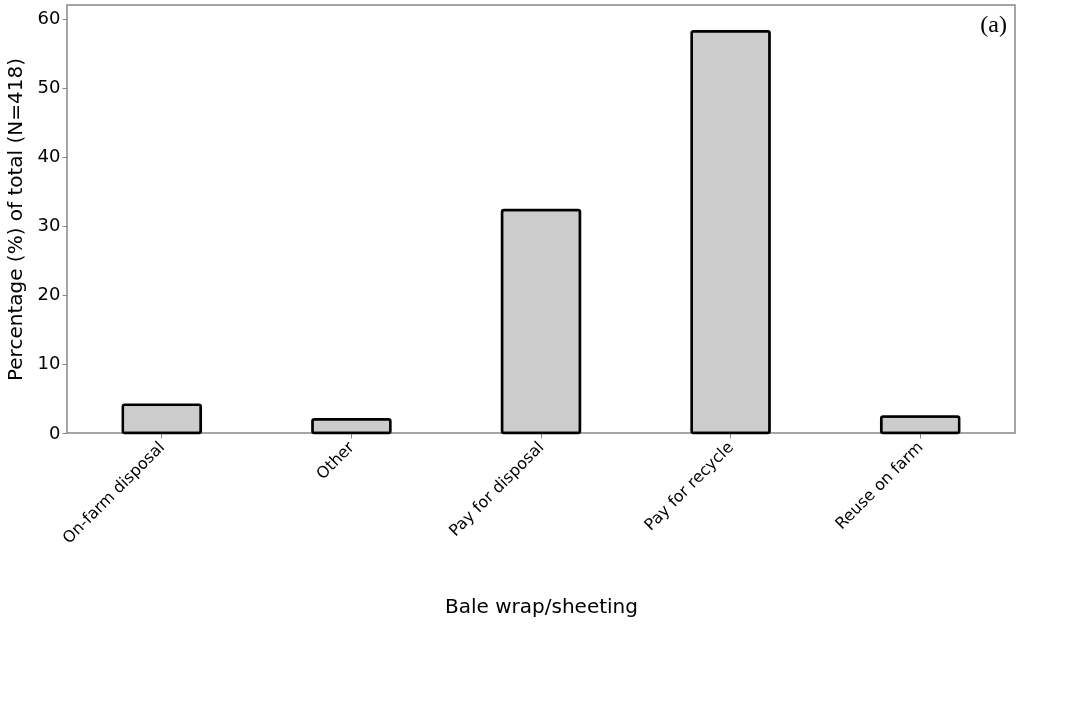  Describe the element at coordinates (55, 432) in the screenshot. I see `y-tick-label: 0` at that location.